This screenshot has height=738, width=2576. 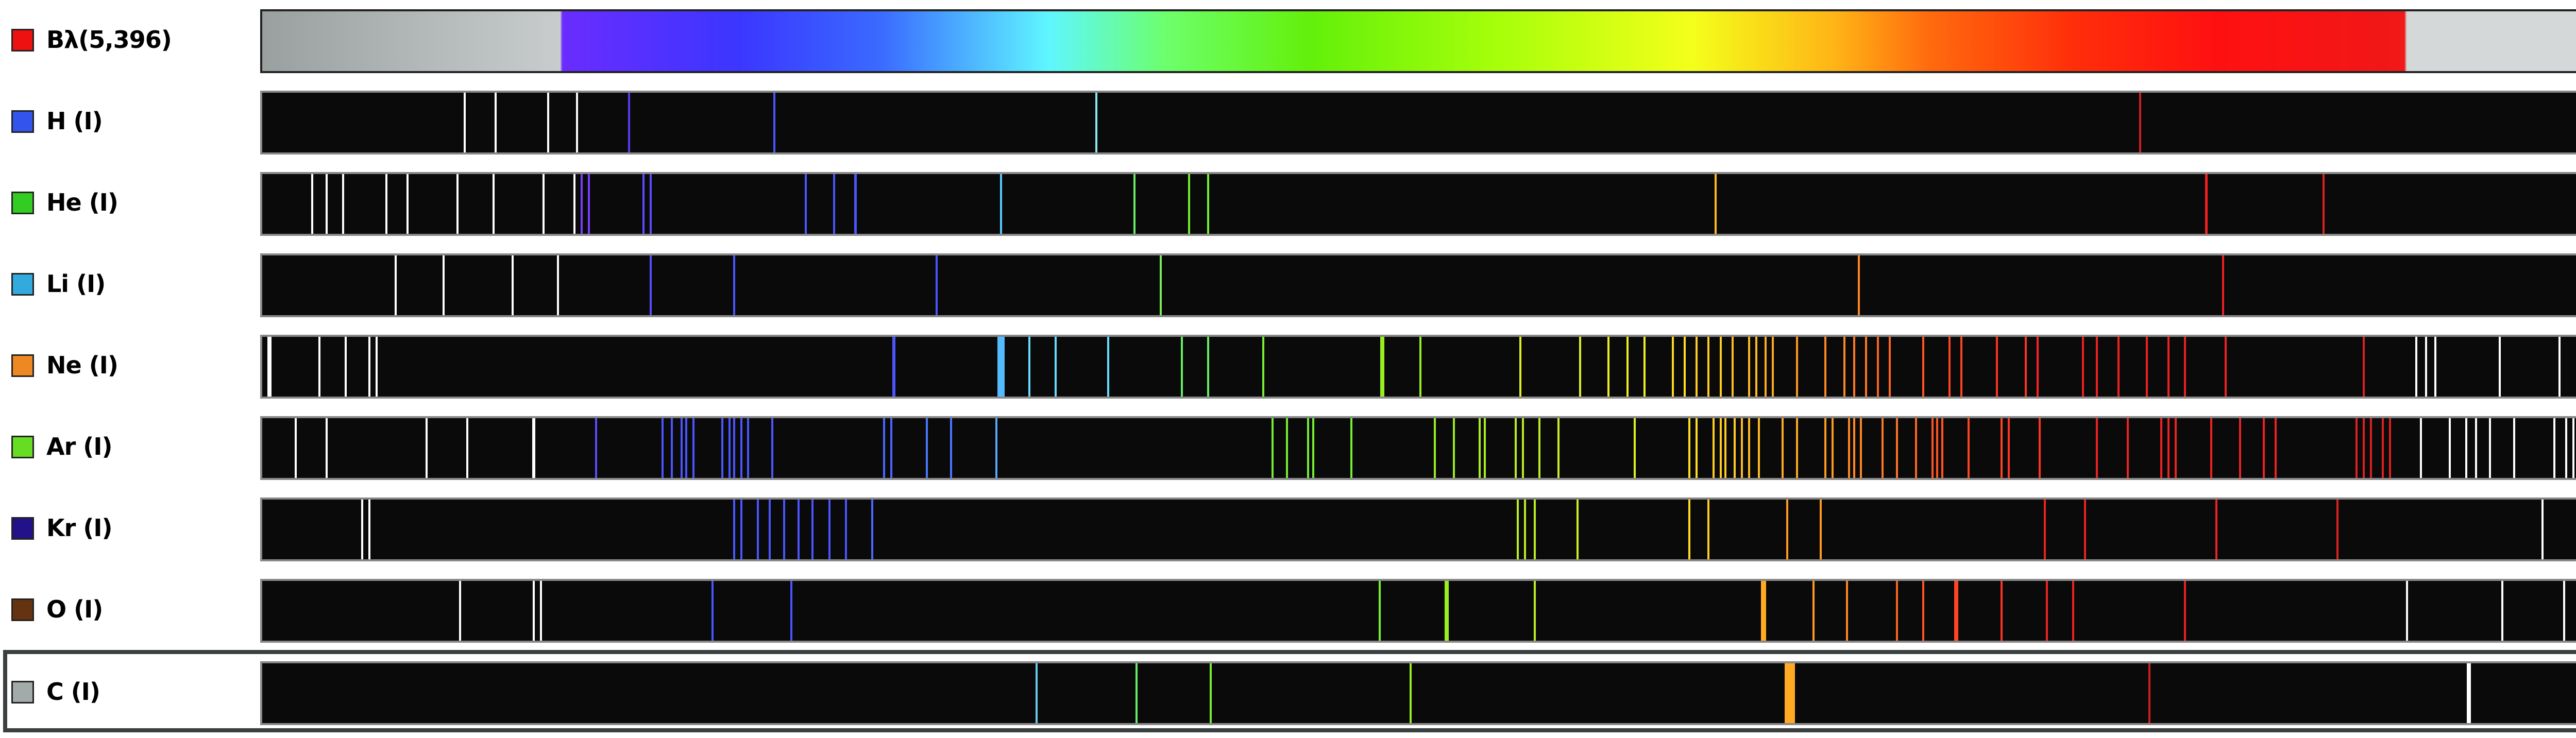 I want to click on spectrum-strip-c, so click(x=1418, y=693).